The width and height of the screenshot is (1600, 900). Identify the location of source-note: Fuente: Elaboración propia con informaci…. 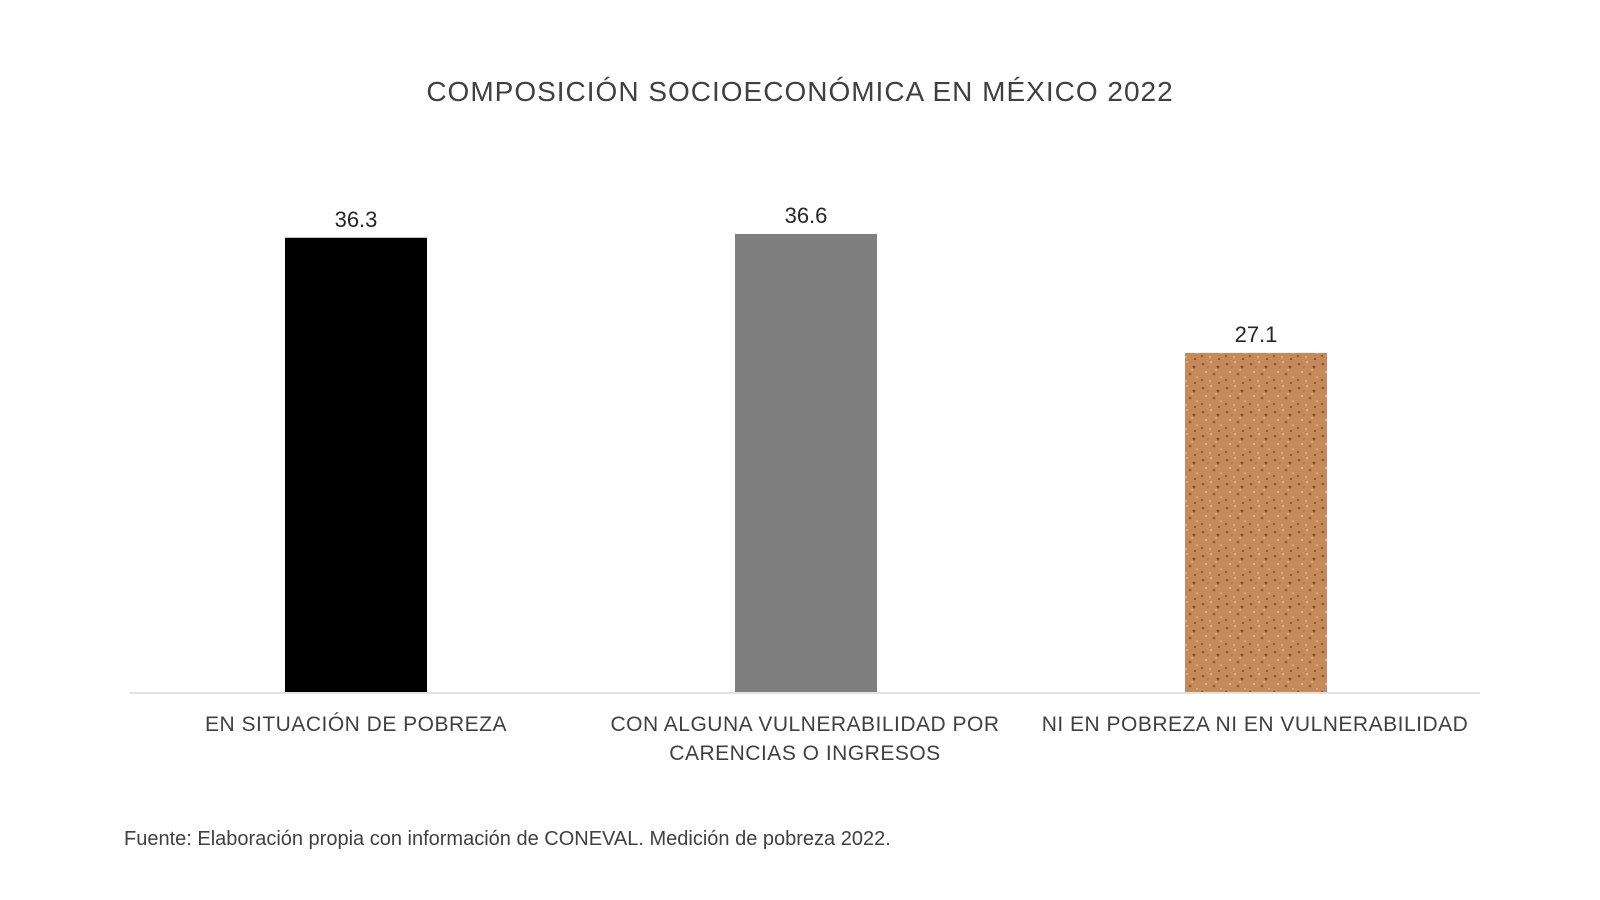
(507, 839).